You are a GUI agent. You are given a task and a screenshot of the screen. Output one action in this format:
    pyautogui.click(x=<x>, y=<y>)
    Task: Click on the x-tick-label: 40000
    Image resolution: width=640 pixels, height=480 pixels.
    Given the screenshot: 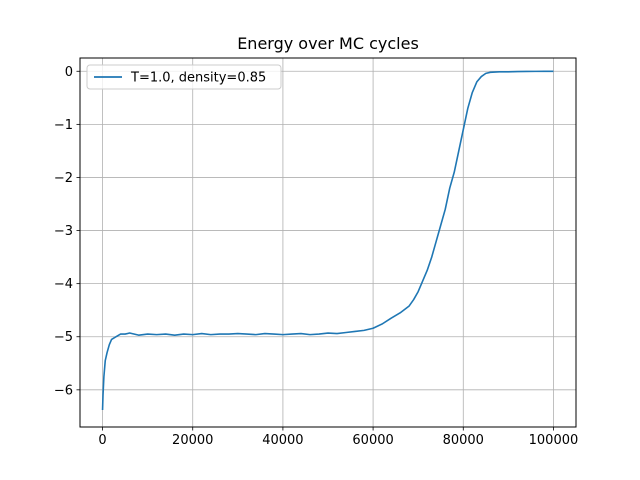 What is the action you would take?
    pyautogui.click(x=282, y=440)
    